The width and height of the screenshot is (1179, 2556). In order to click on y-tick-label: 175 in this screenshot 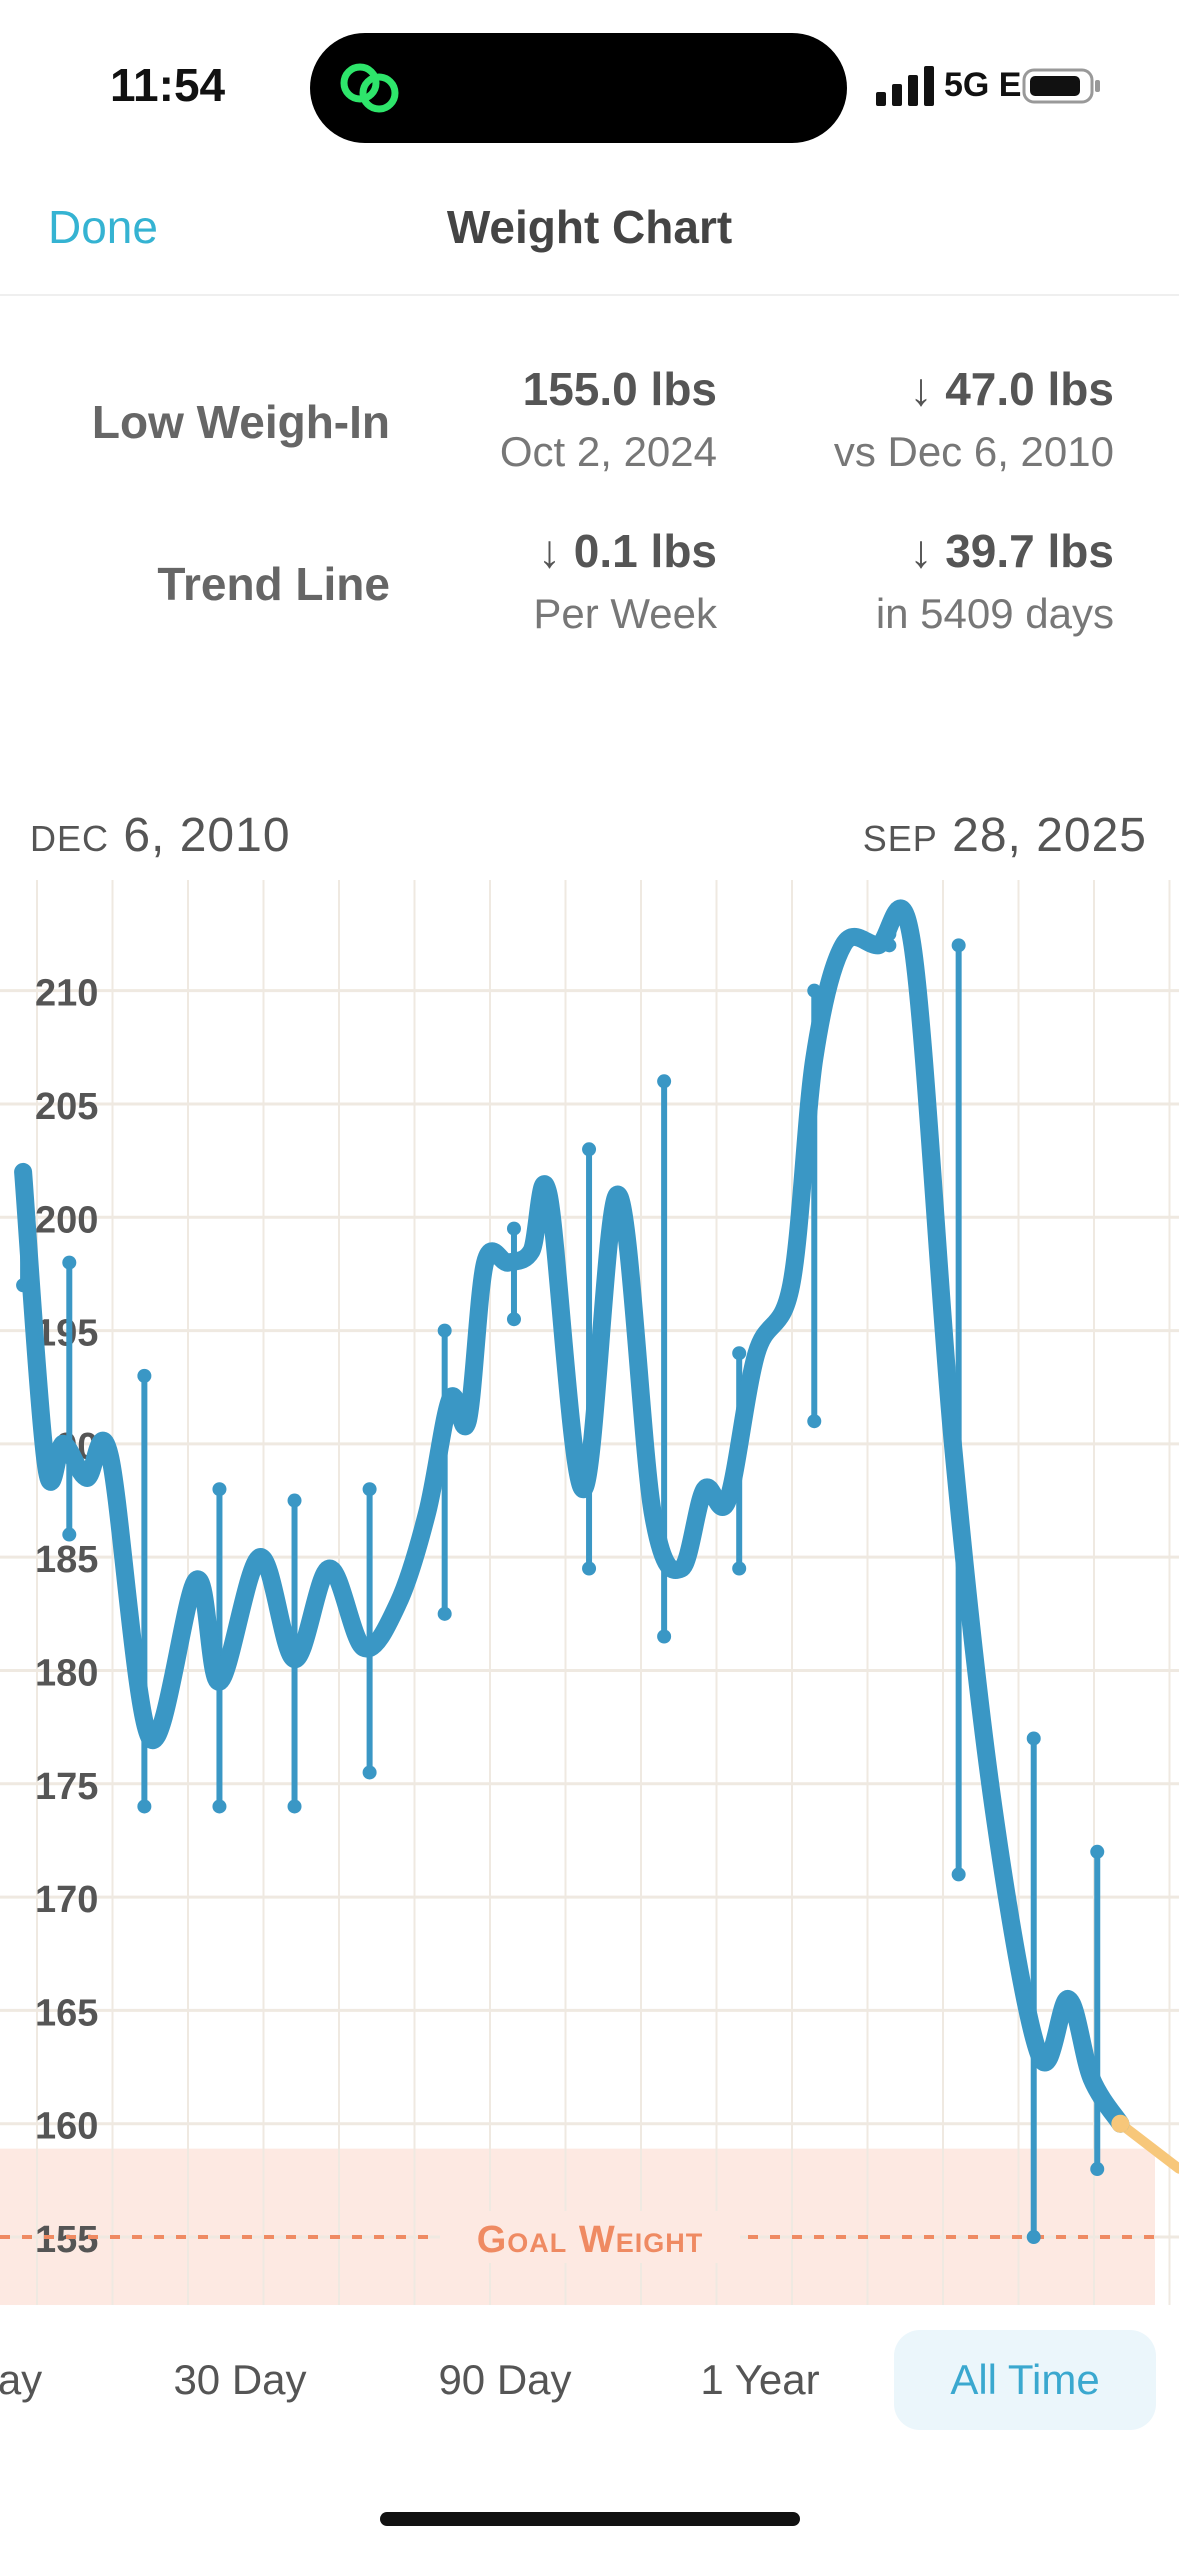, I will do `click(66, 1787)`.